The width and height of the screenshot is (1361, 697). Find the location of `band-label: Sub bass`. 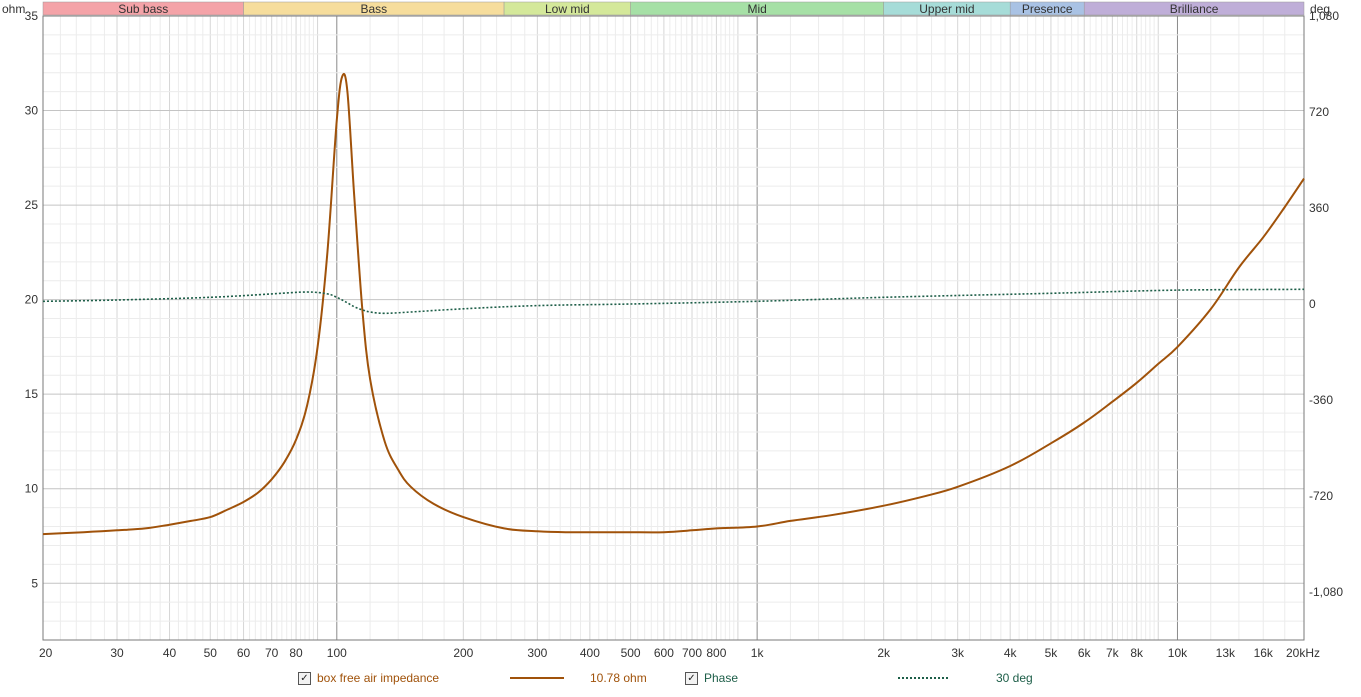

band-label: Sub bass is located at coordinates (143, 9).